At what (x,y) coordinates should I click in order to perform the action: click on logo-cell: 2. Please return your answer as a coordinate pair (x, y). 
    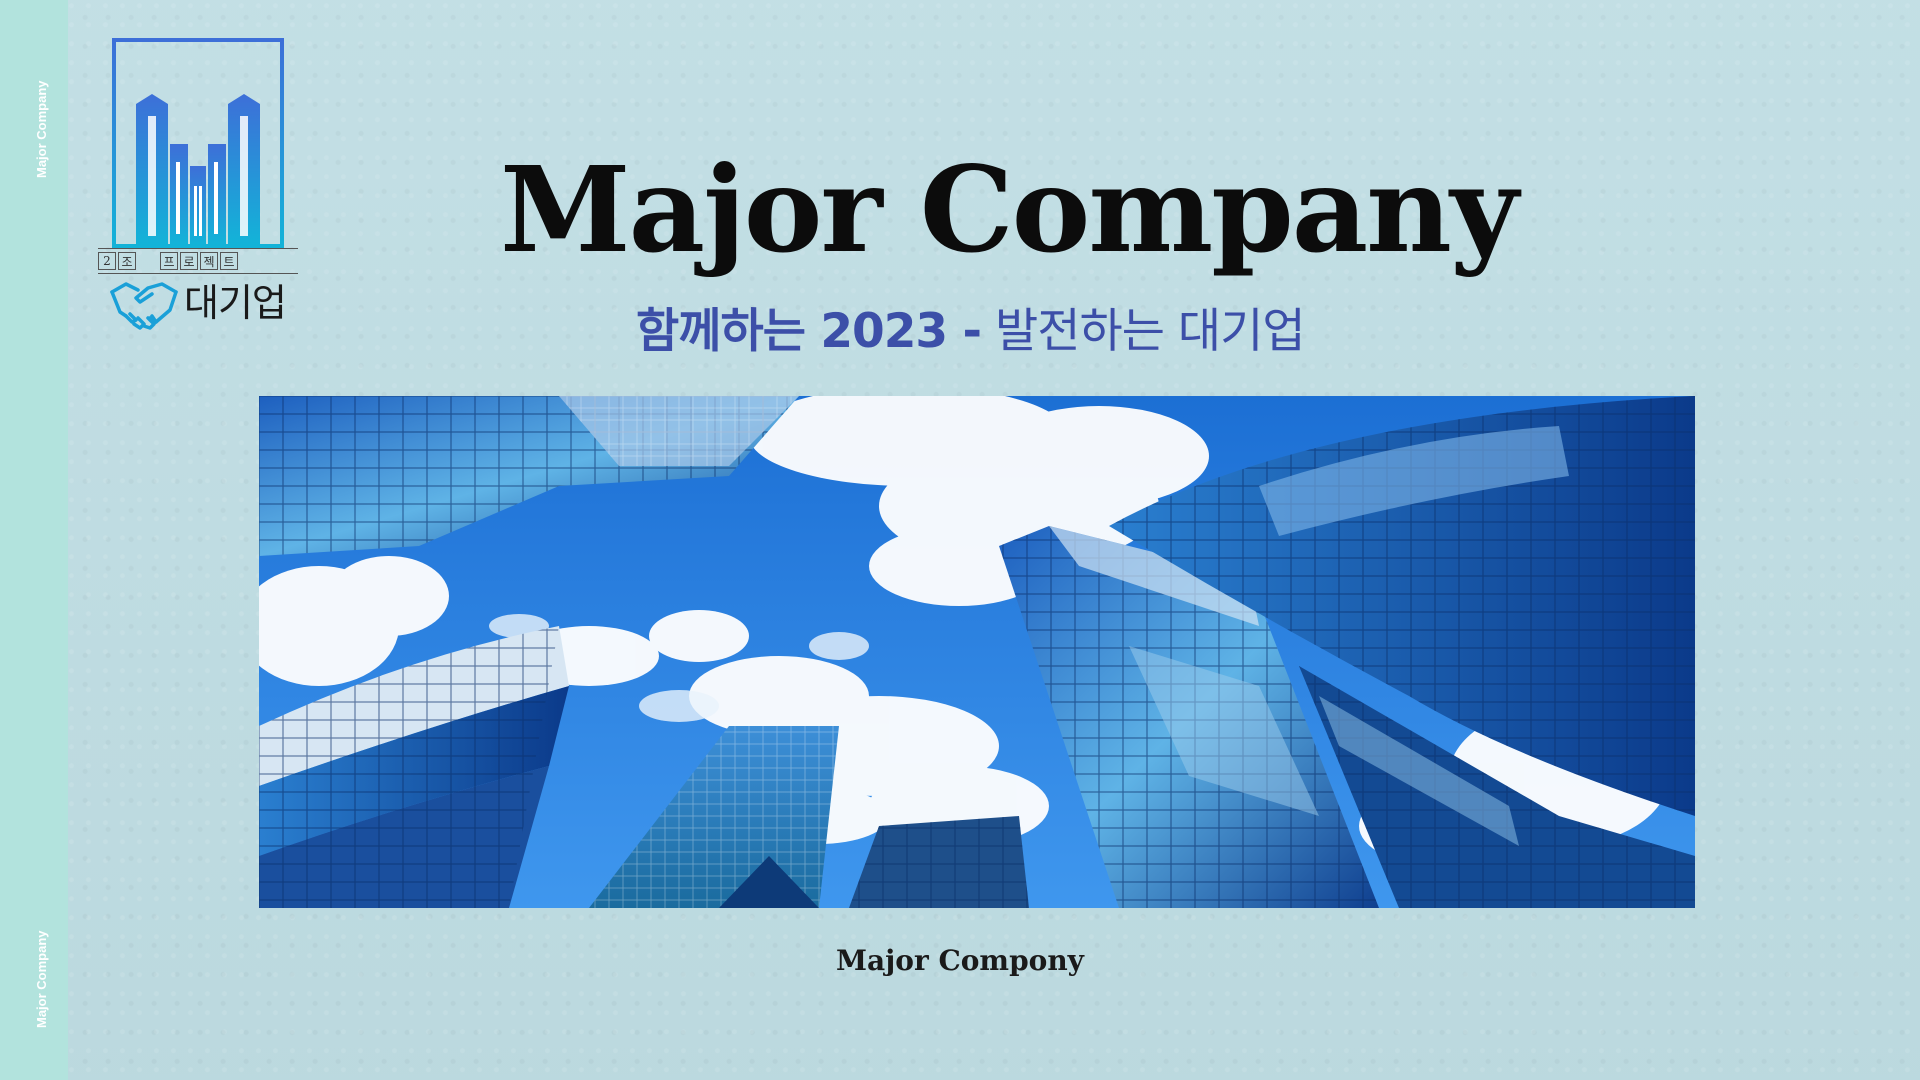
    Looking at the image, I should click on (107, 261).